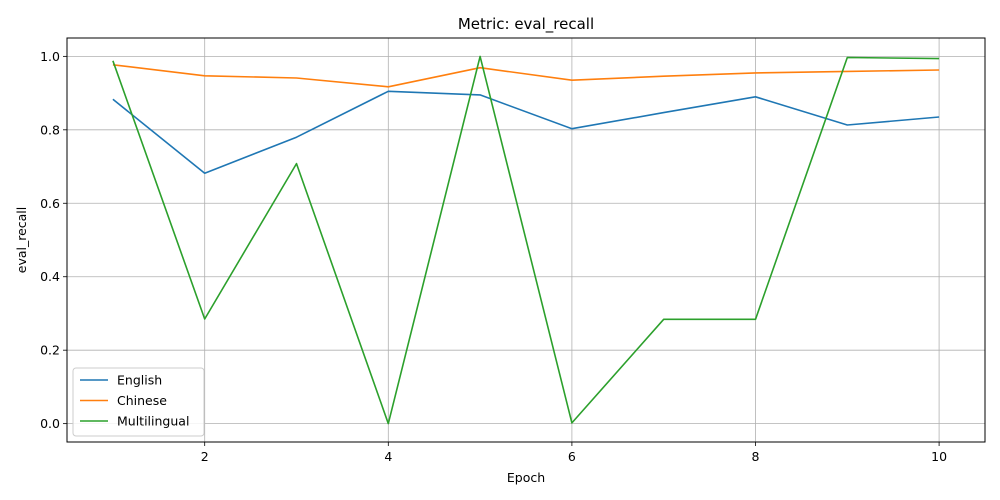 This screenshot has height=500, width=1000. Describe the element at coordinates (139, 380) in the screenshot. I see `legend-label-english: English` at that location.